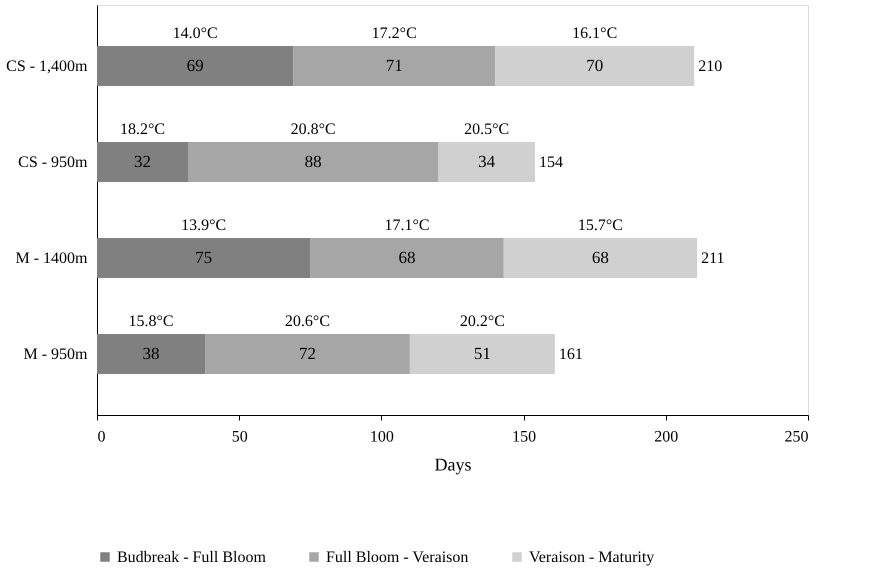 The width and height of the screenshot is (877, 586). What do you see at coordinates (487, 161) in the screenshot?
I see `data-label: 34` at bounding box center [487, 161].